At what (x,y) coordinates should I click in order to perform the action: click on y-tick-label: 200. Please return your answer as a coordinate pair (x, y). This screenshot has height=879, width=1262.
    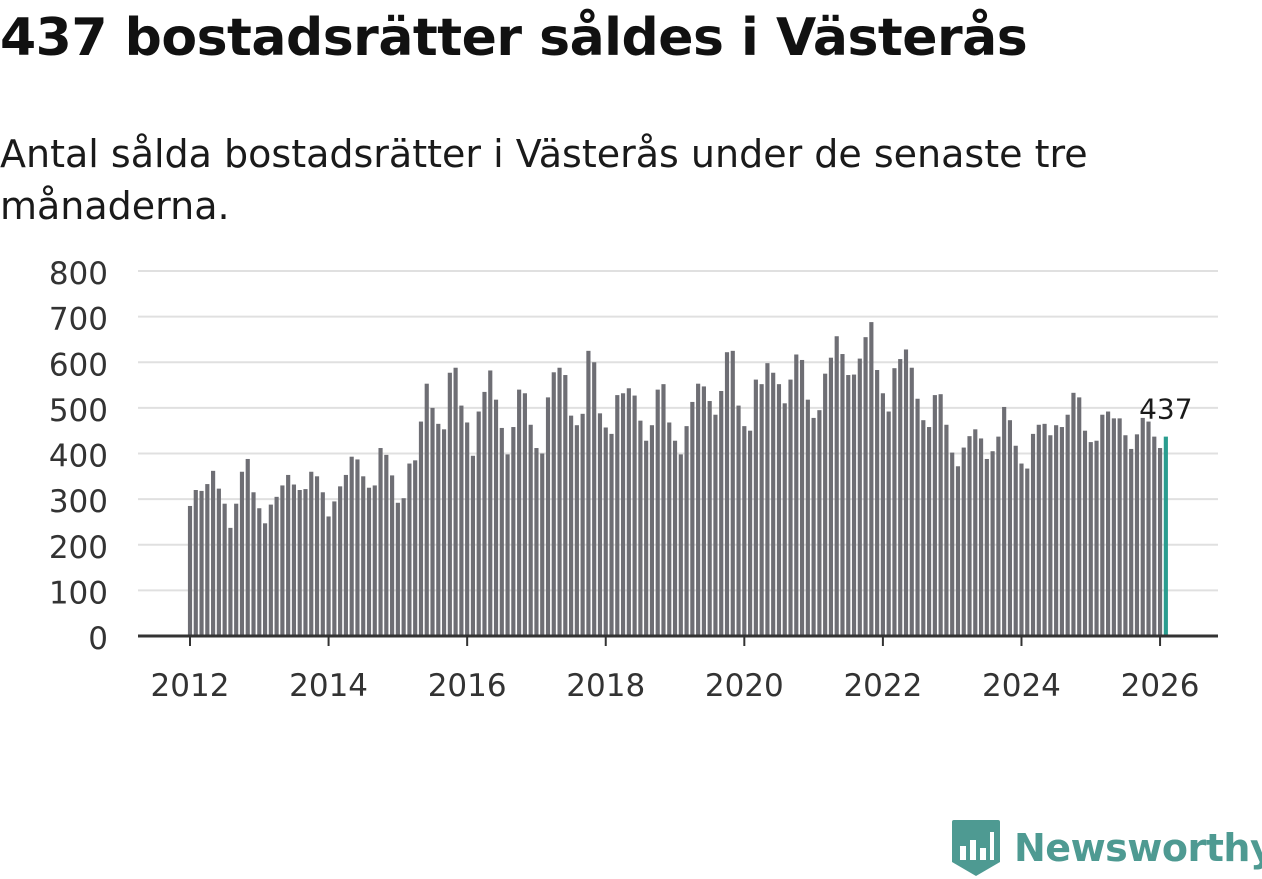
    Looking at the image, I should click on (78, 548).